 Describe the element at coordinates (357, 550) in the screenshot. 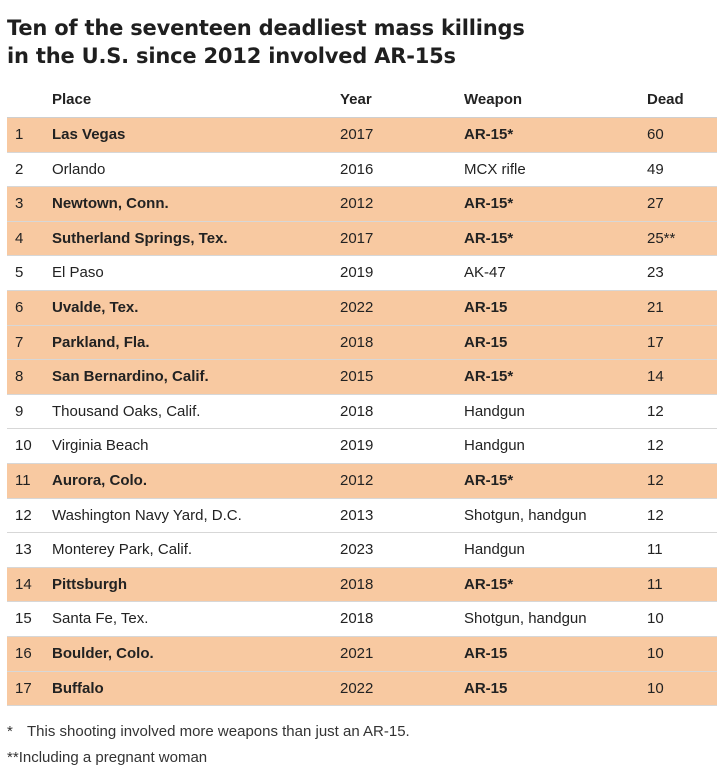

I see `cell-year: 2023` at that location.